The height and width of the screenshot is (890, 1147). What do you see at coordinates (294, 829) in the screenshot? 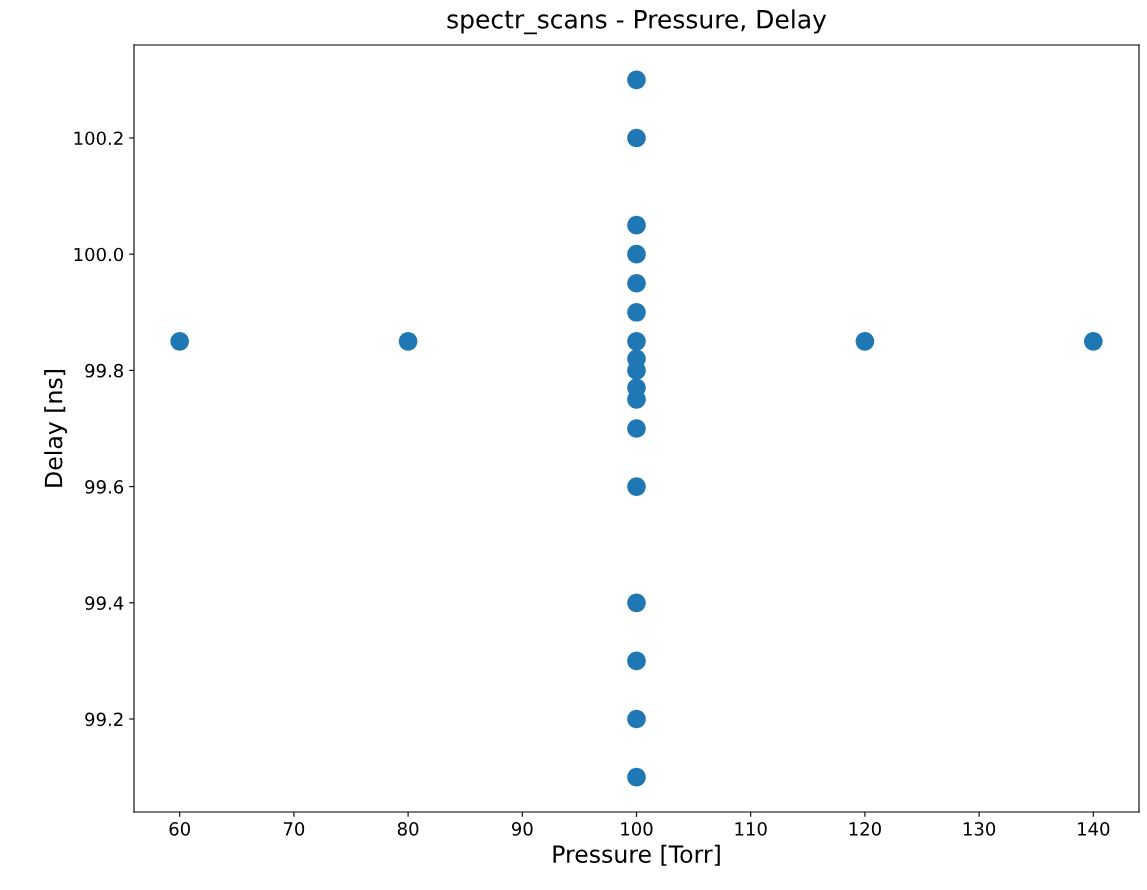
I see `x-tick-label: 70` at bounding box center [294, 829].